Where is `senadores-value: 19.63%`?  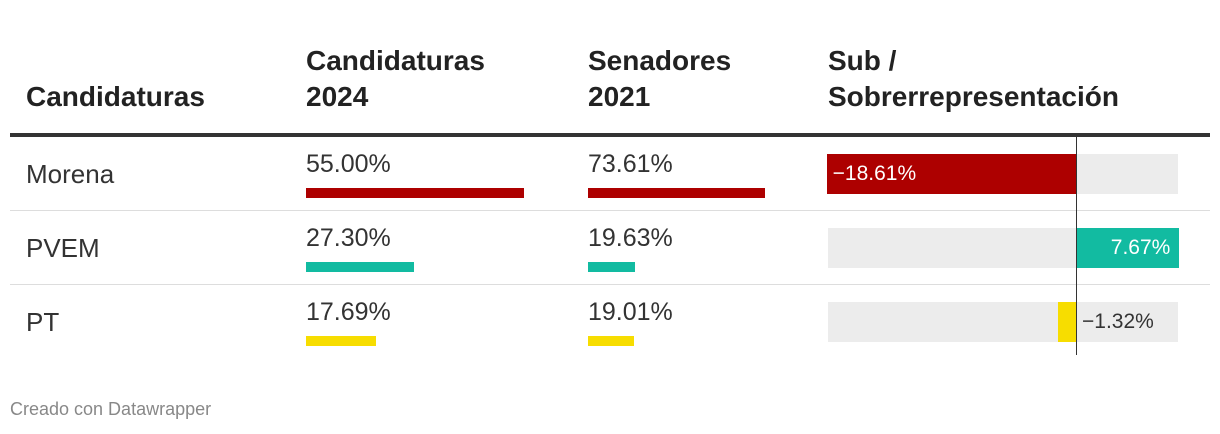 senadores-value: 19.63% is located at coordinates (630, 238).